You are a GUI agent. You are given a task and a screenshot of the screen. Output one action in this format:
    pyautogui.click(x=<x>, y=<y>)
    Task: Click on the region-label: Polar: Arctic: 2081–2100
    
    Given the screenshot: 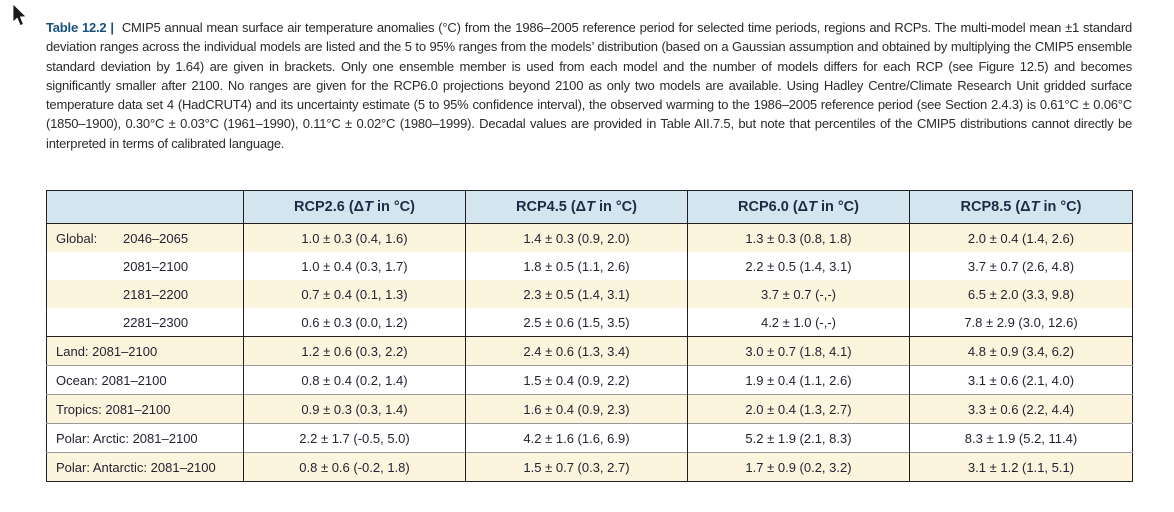 What is the action you would take?
    pyautogui.click(x=127, y=438)
    